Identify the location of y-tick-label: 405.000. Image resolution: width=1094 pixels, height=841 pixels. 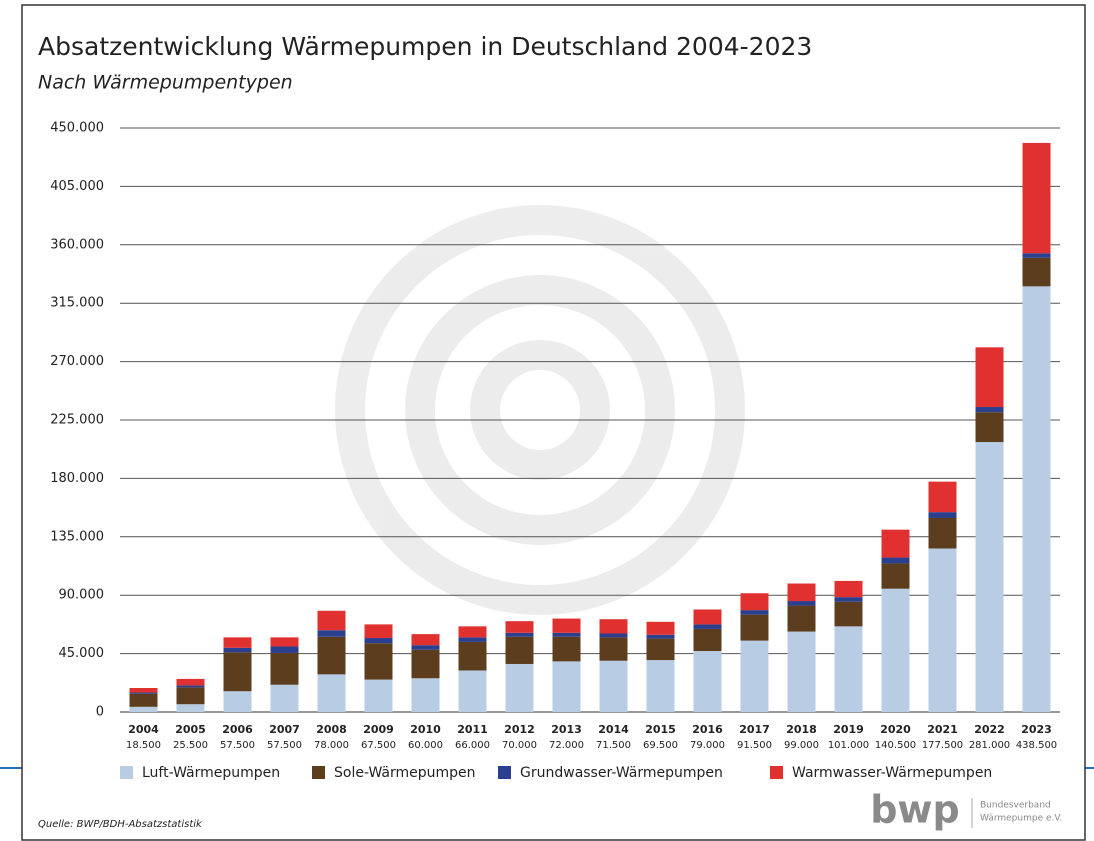
(77, 186).